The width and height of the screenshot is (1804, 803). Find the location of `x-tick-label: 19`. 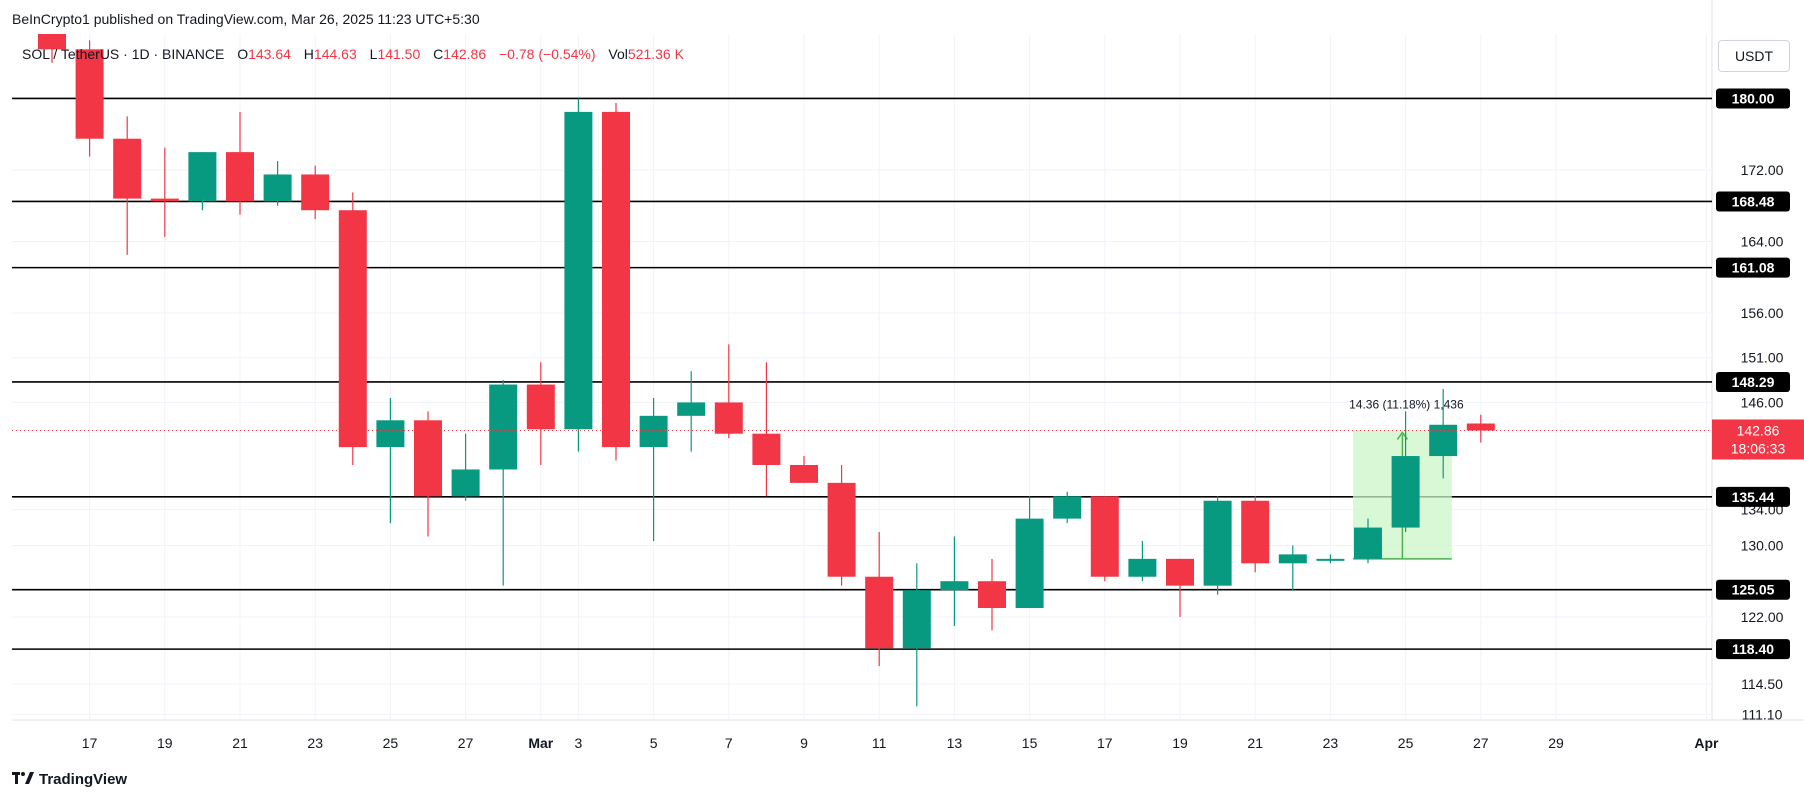

x-tick-label: 19 is located at coordinates (165, 743).